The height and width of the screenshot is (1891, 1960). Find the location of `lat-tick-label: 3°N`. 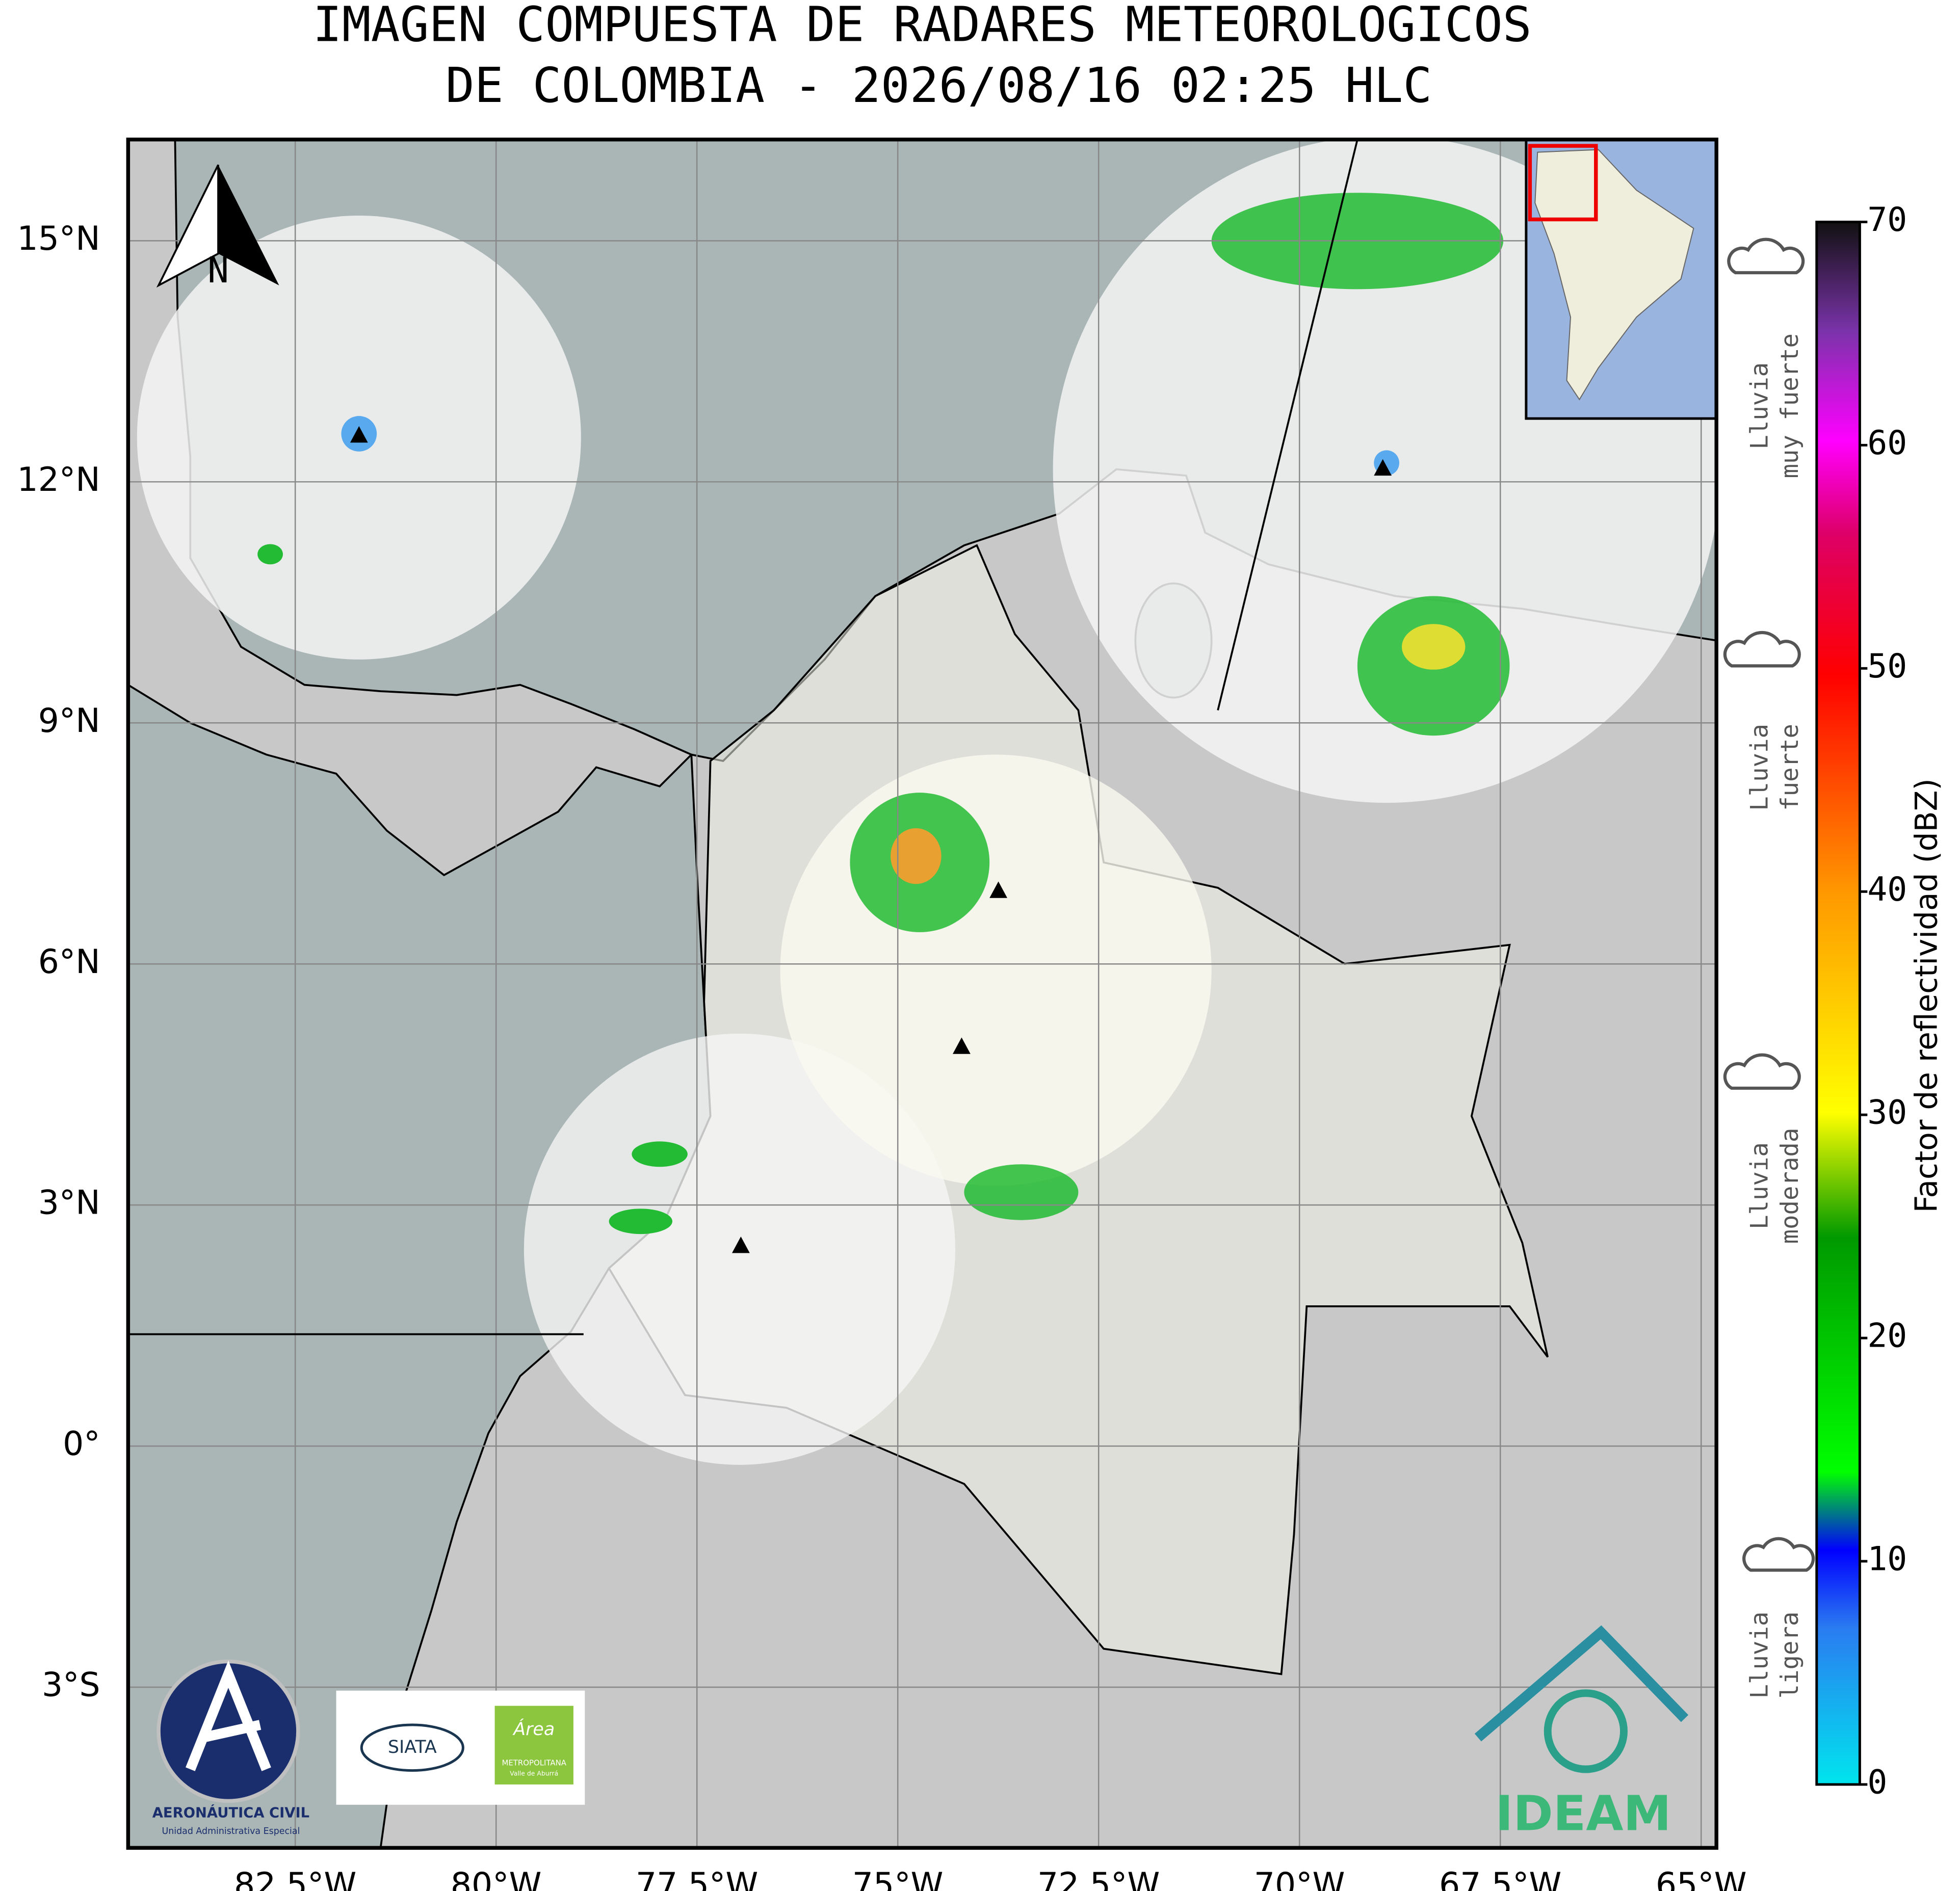

lat-tick-label: 3°N is located at coordinates (69, 1203).